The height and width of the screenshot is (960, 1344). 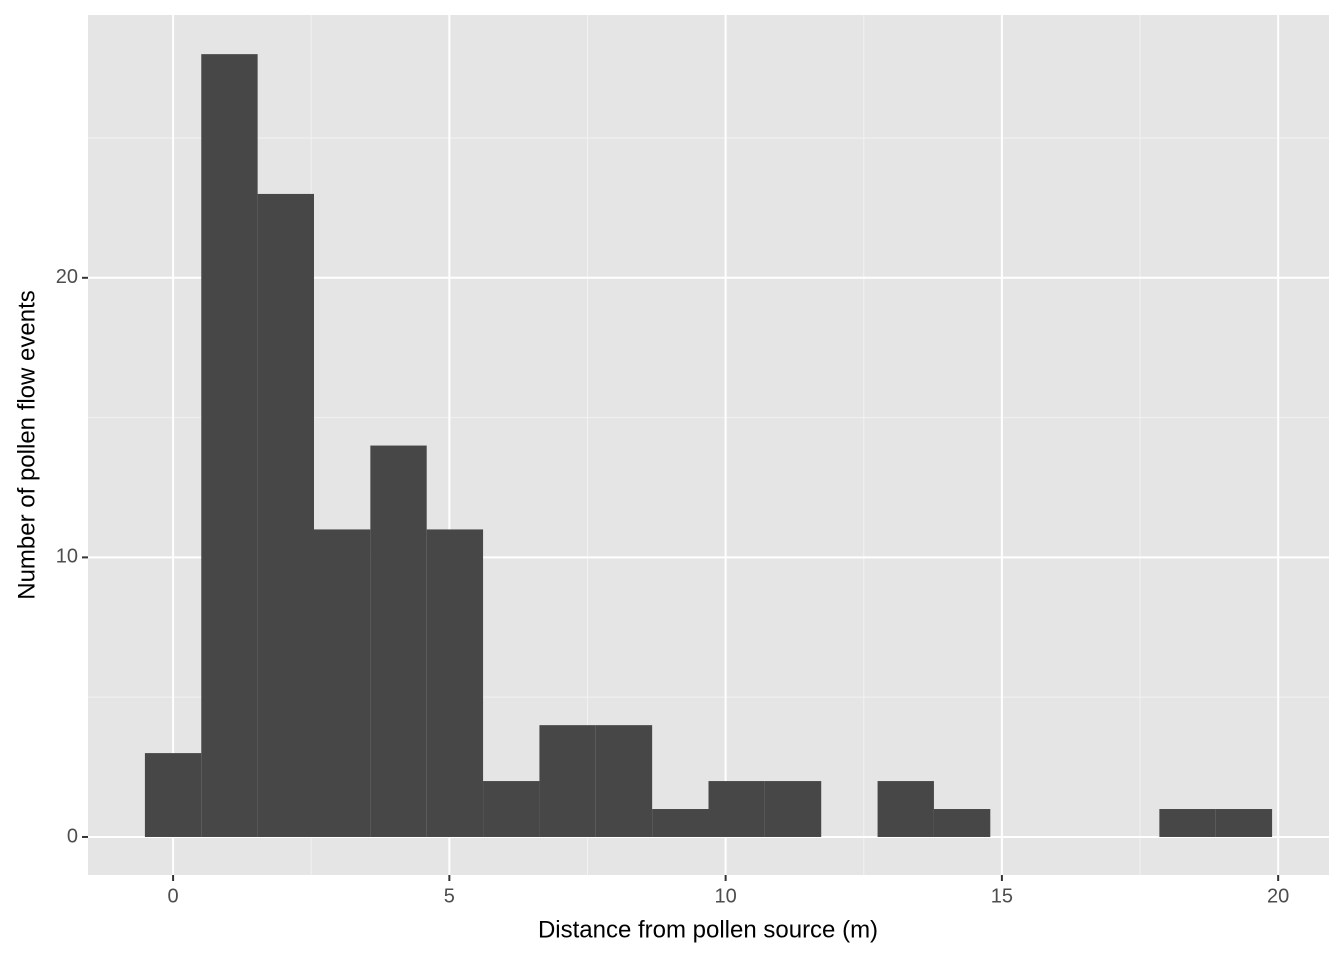 What do you see at coordinates (26, 445) in the screenshot?
I see `y-axis-title: Number of pollen flow events` at bounding box center [26, 445].